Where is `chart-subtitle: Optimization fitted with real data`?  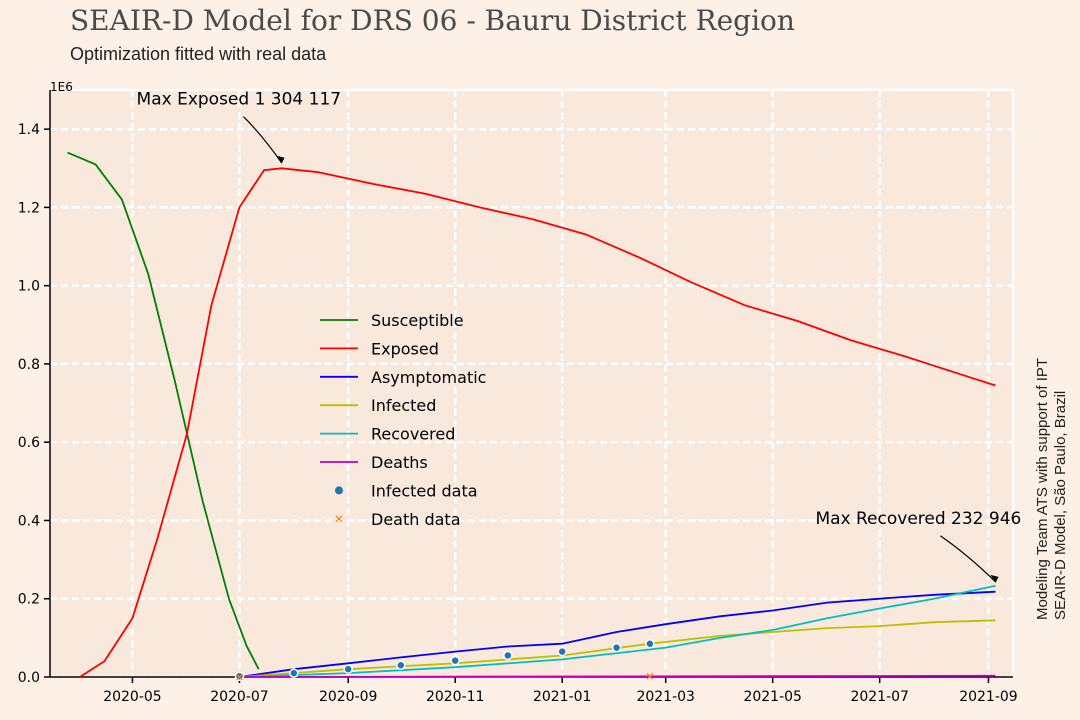 chart-subtitle: Optimization fitted with real data is located at coordinates (198, 54).